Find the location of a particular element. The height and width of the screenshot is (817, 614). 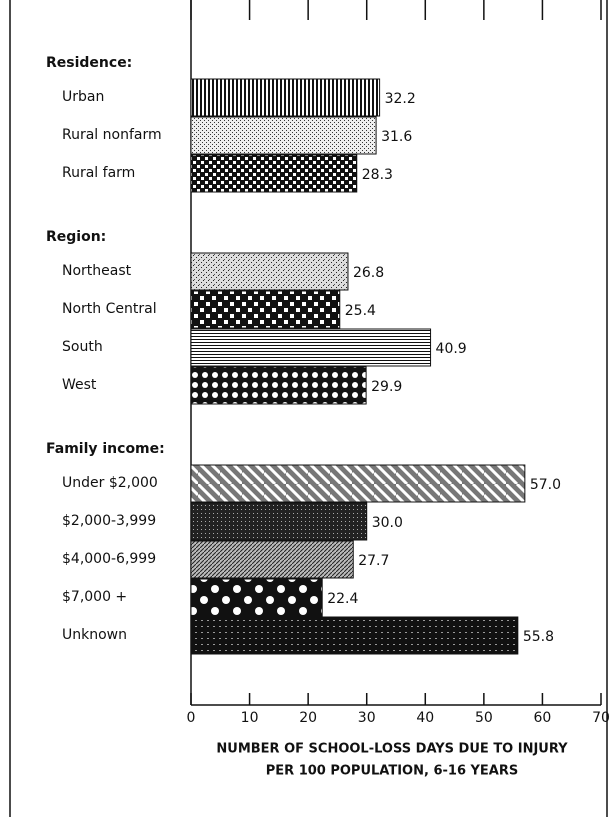

value-label: 31.6 is located at coordinates (396, 137).